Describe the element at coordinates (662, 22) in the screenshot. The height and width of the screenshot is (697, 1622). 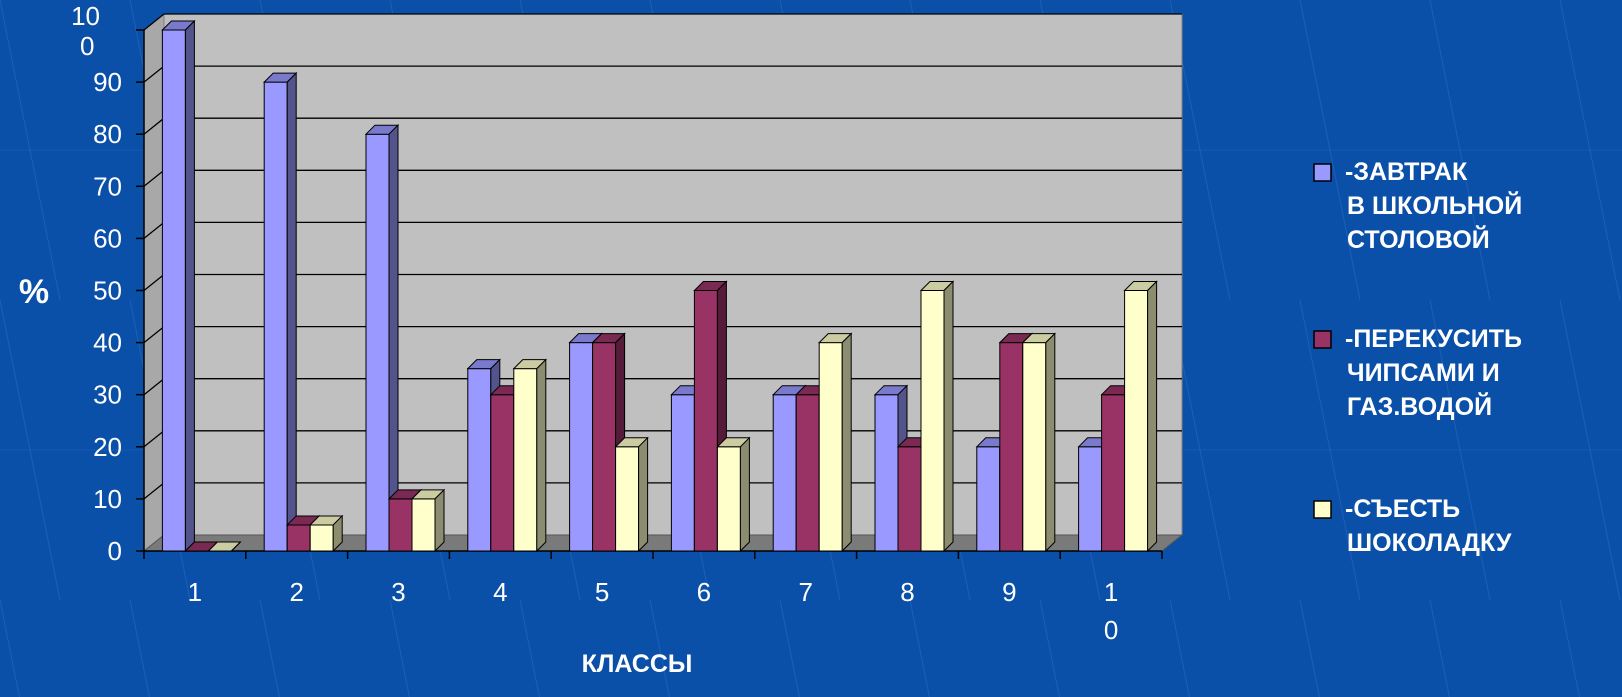
I see `gridline` at that location.